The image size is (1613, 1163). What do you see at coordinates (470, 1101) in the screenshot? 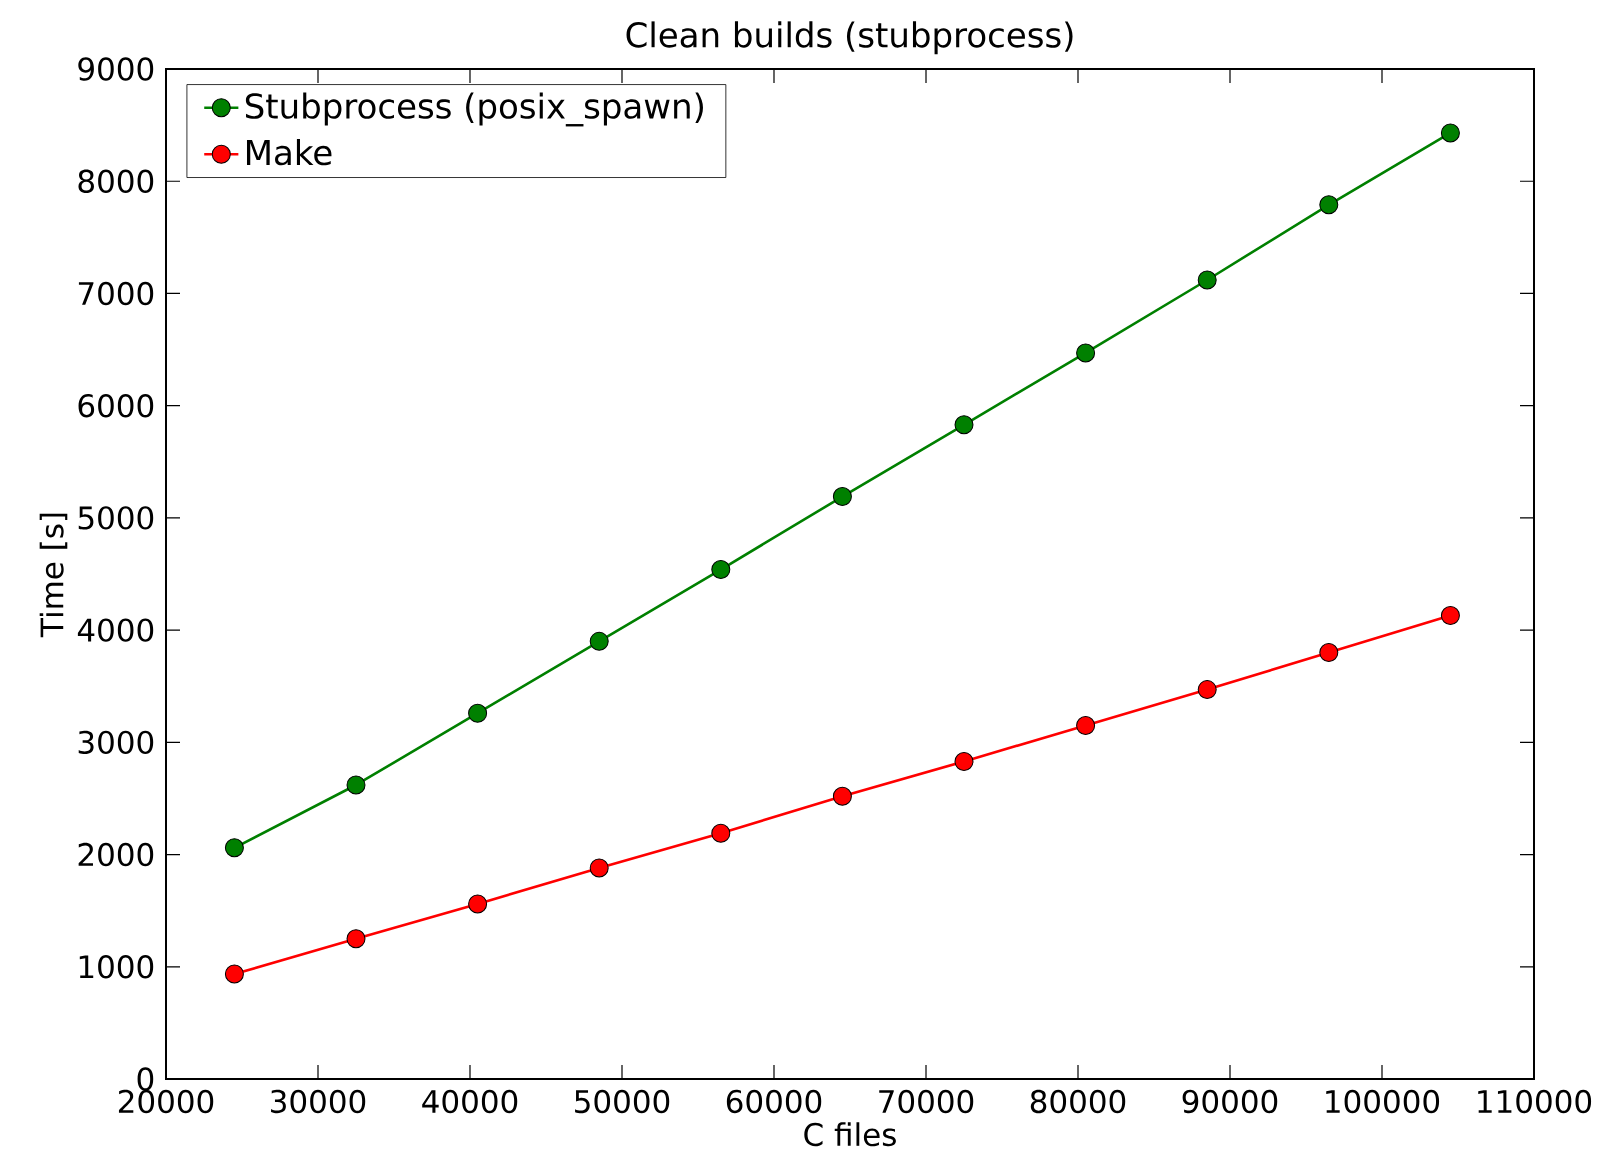
I see `x-tick-label: 40000` at bounding box center [470, 1101].